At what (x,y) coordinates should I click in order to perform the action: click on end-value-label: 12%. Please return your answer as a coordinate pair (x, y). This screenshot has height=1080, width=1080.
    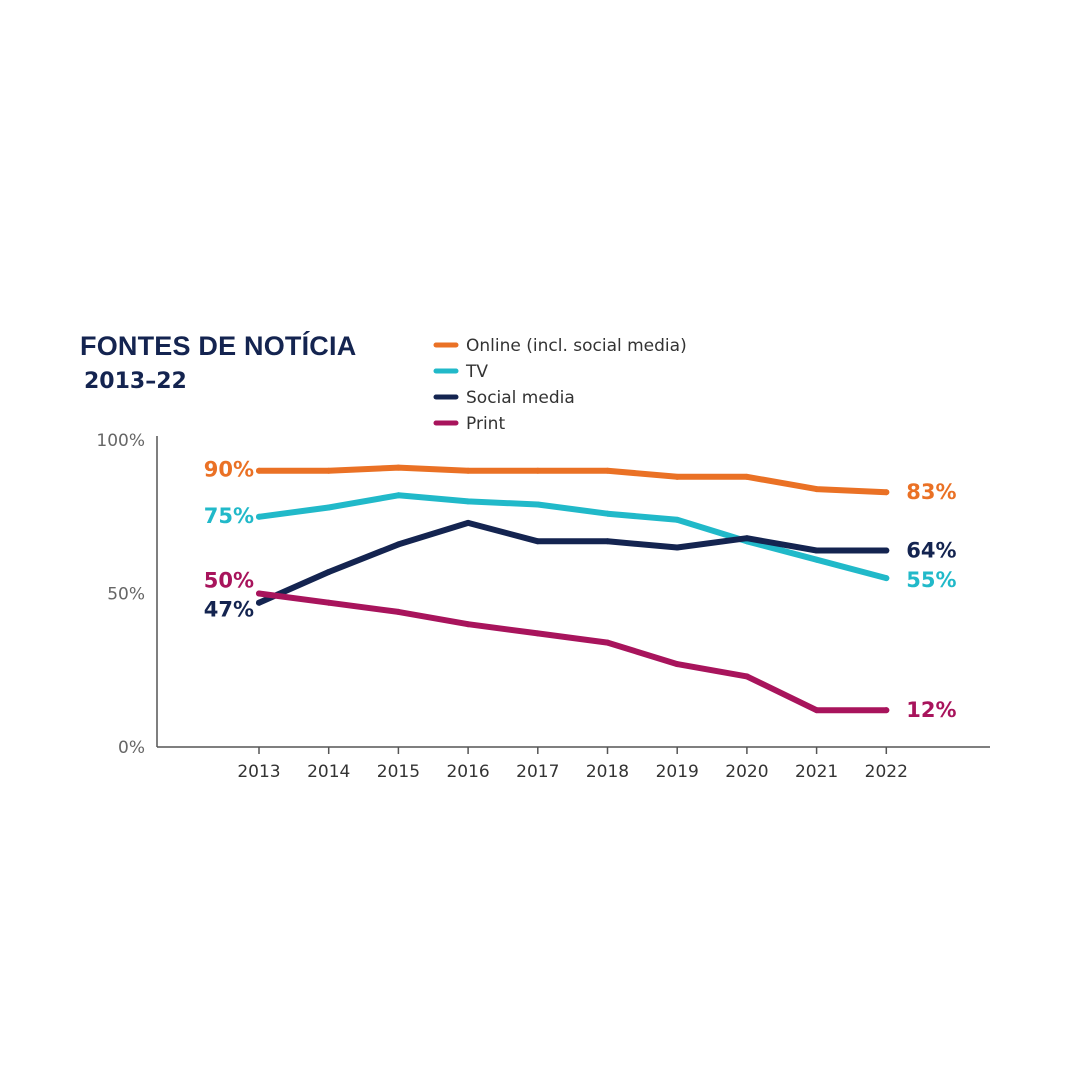
    Looking at the image, I should click on (931, 710).